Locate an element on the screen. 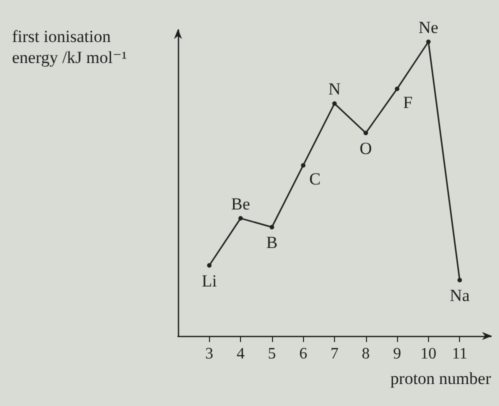 This screenshot has width=499, height=406. y-axis-title: first ionisation energy /kJ mol⁻¹ is located at coordinates (69, 47).